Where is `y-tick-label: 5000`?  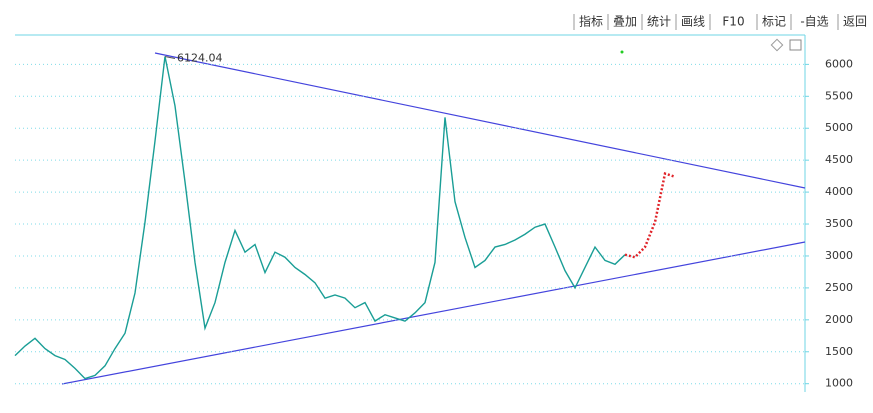 y-tick-label: 5000 is located at coordinates (839, 127).